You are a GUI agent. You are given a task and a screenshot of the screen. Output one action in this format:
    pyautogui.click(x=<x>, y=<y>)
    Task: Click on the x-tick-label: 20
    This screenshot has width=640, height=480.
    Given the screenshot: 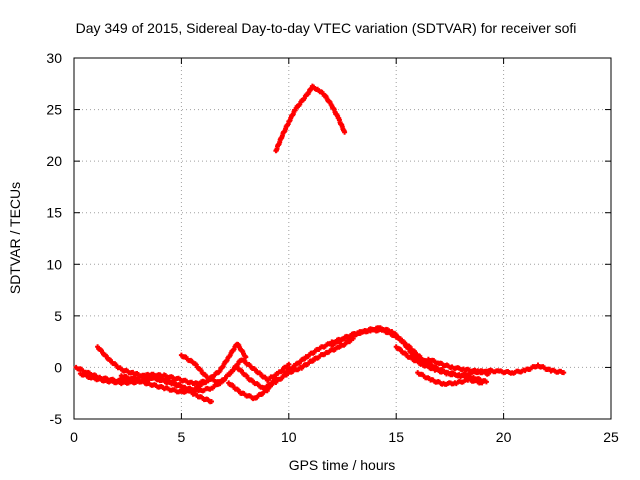 What is the action you would take?
    pyautogui.click(x=504, y=437)
    